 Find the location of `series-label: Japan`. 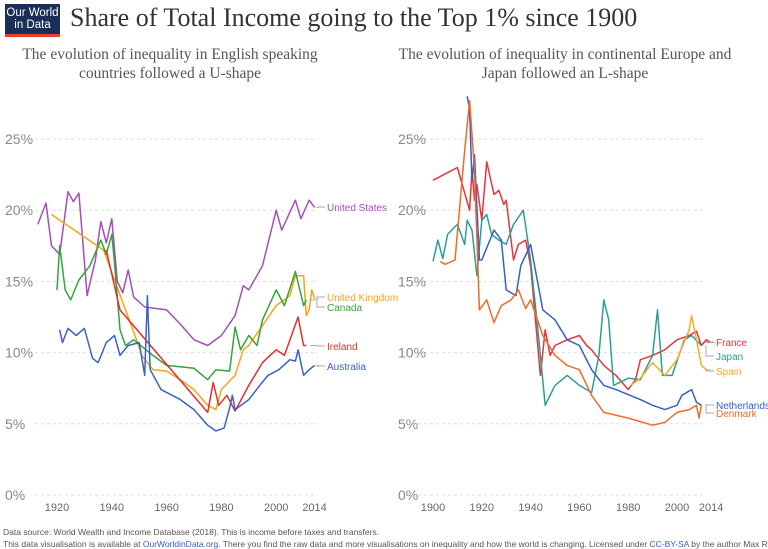

series-label: Japan is located at coordinates (729, 357).